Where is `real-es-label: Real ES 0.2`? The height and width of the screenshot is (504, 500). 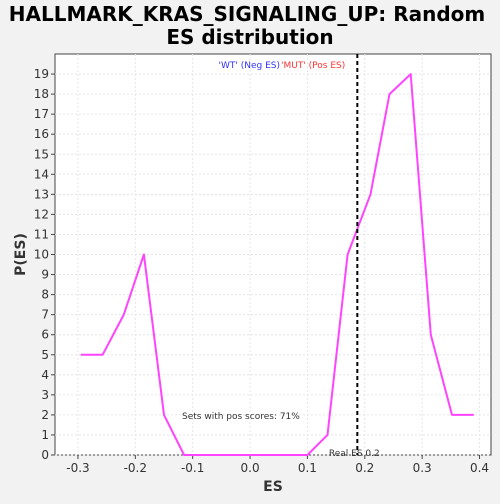
real-es-label: Real ES 0.2 is located at coordinates (354, 454).